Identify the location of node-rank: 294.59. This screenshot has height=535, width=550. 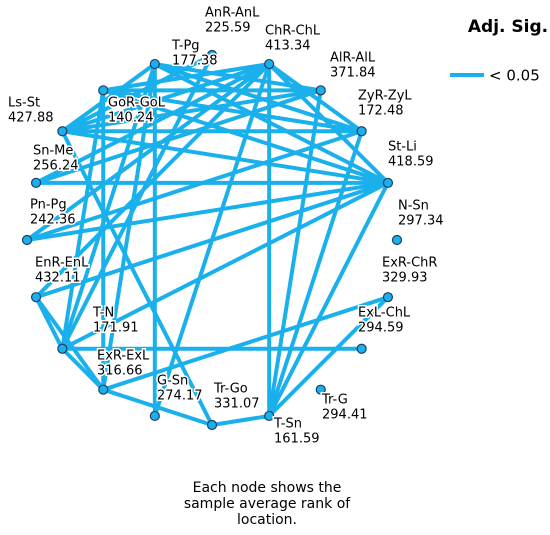
(381, 328).